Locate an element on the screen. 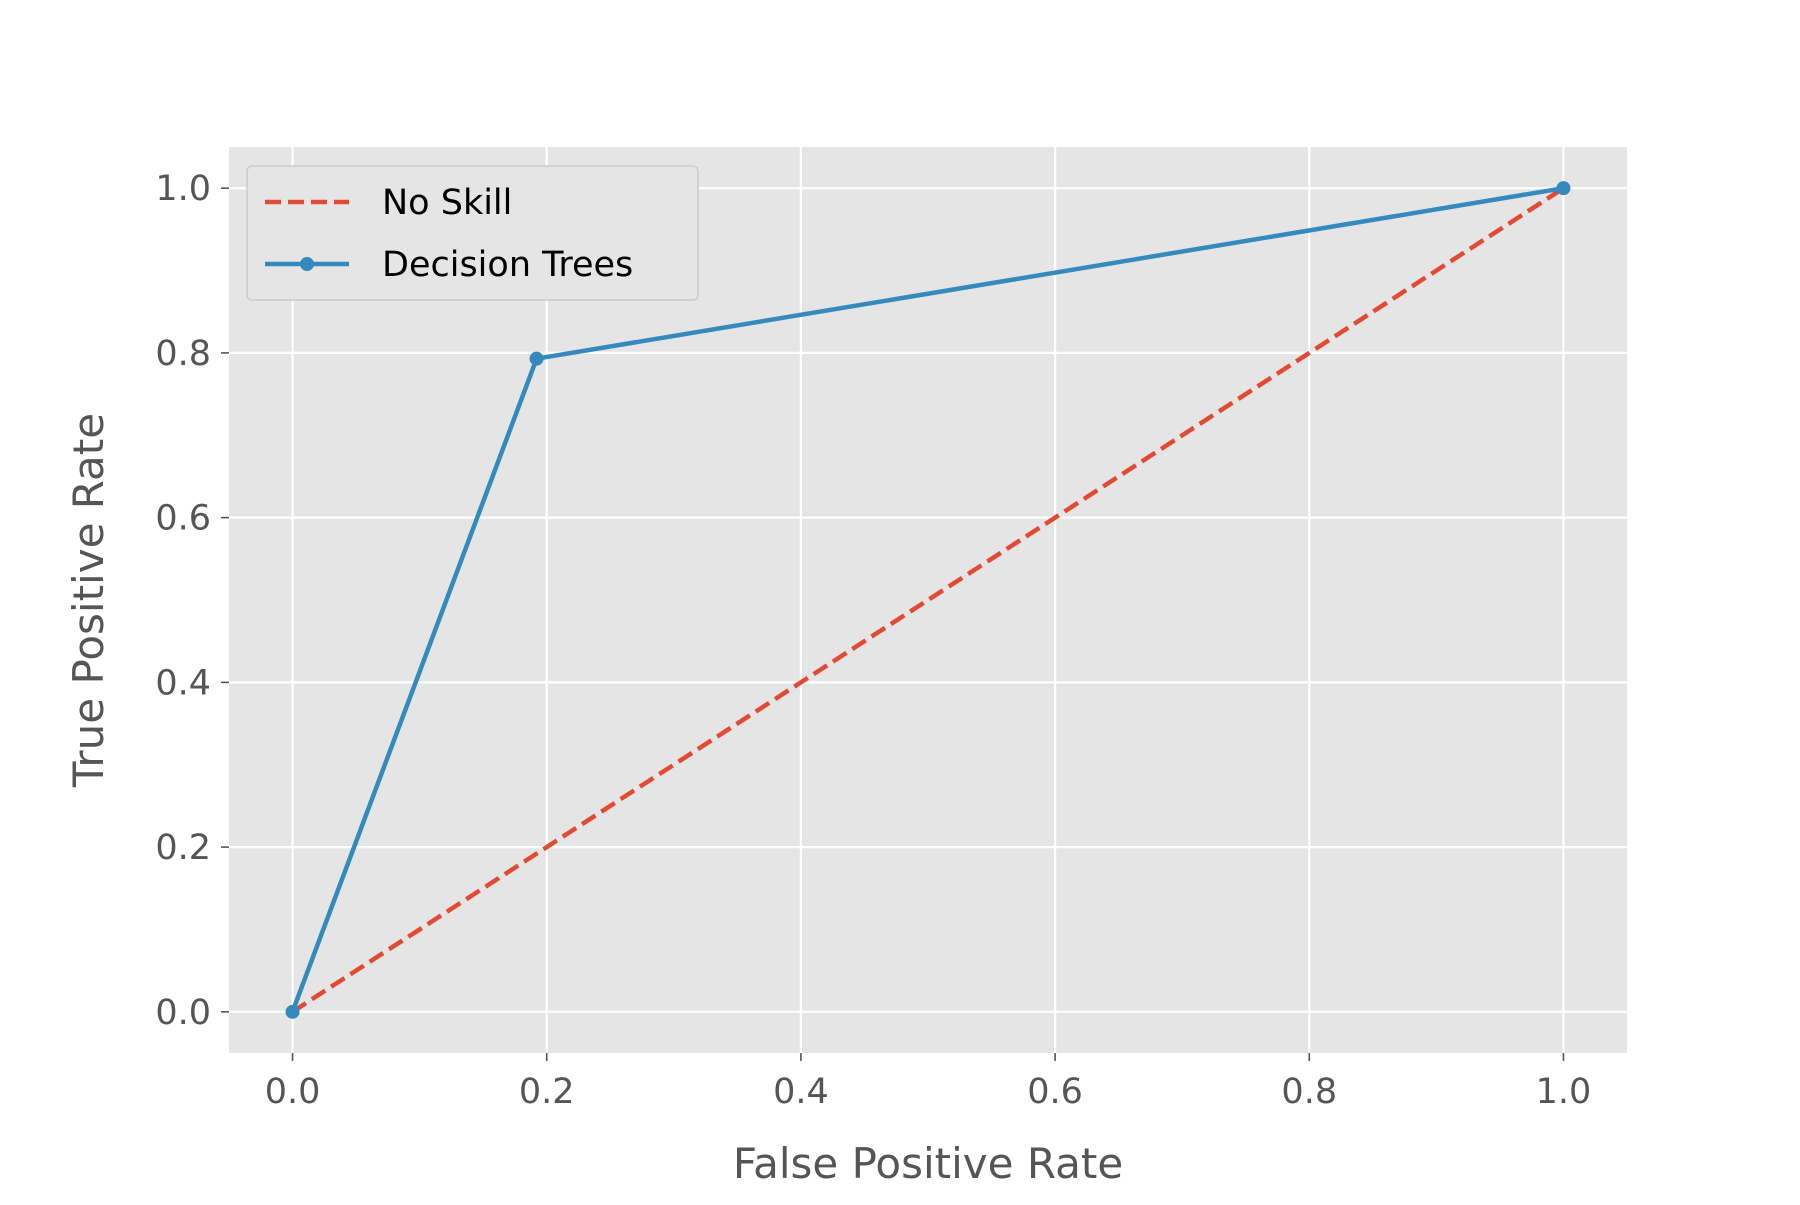  y-tick-label: 0.6 is located at coordinates (183, 519).